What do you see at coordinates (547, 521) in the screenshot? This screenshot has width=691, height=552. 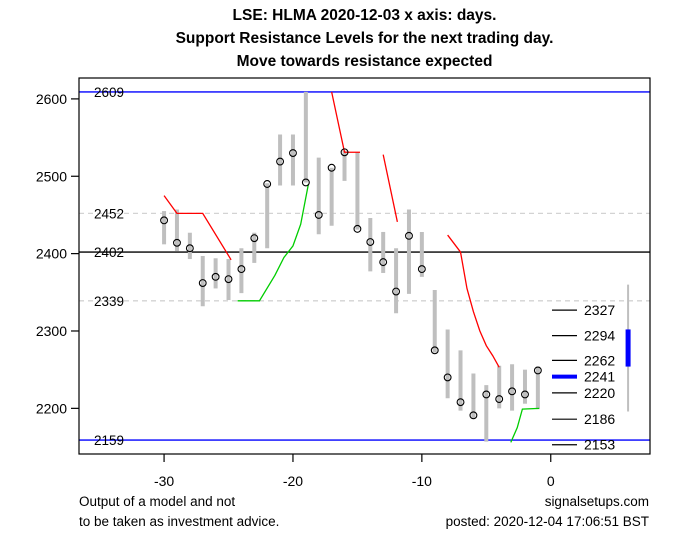 I see `posted-timestamp: posted: 2020-12-04 17:06:51 BST` at bounding box center [547, 521].